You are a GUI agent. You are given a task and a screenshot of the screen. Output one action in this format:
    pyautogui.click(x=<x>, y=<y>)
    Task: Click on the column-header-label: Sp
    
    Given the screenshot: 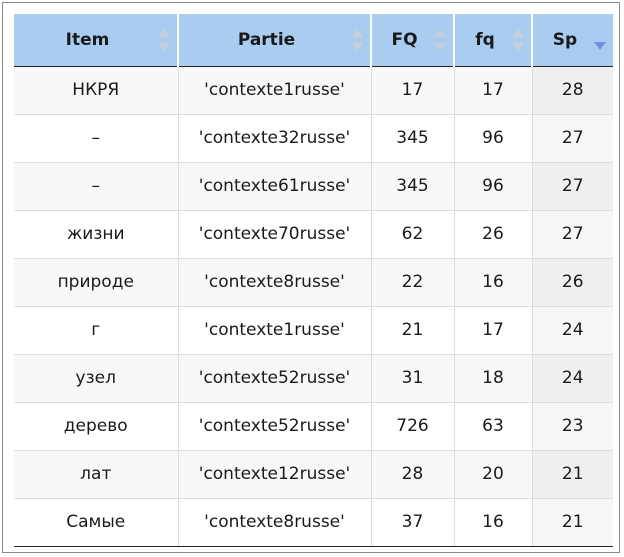 What is the action you would take?
    pyautogui.click(x=565, y=39)
    